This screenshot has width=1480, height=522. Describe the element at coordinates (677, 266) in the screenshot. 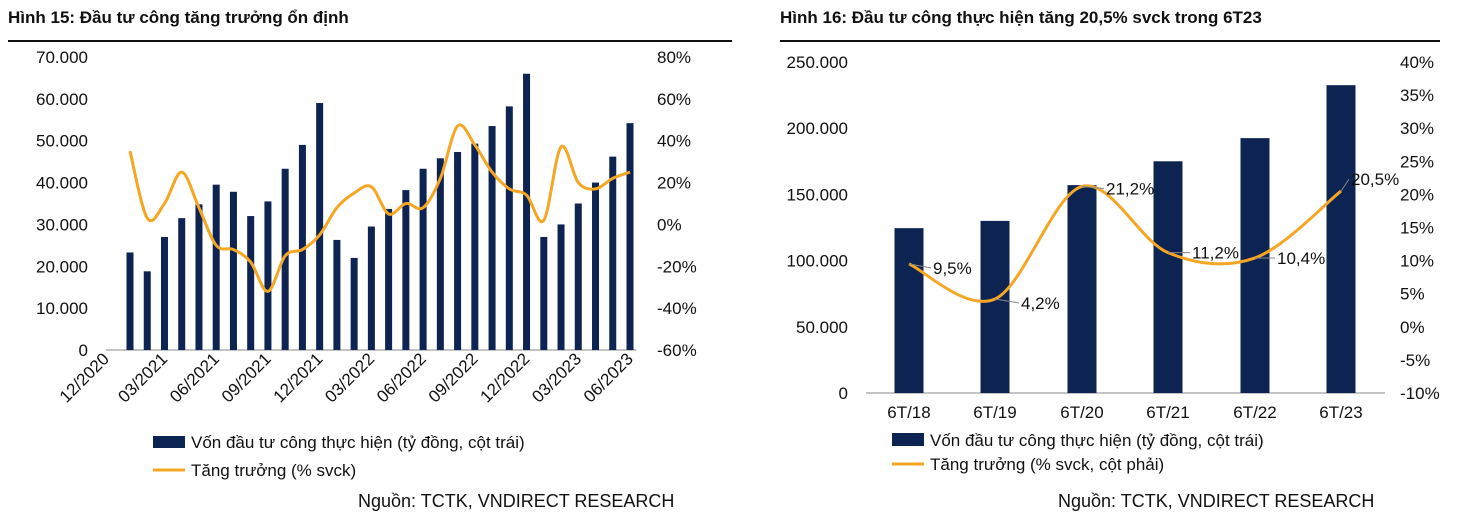

I see `right-axis-tick-label: -20%` at that location.